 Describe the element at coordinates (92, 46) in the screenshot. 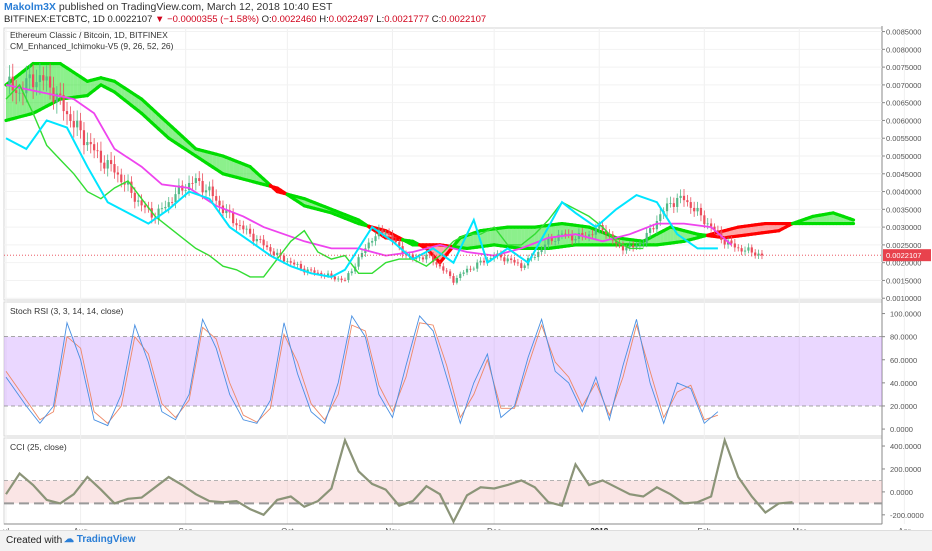

I see `ichimoku-indicator-label: CM_Enhanced_Ichimoku-V5 (9, 26, 52, 26)` at that location.